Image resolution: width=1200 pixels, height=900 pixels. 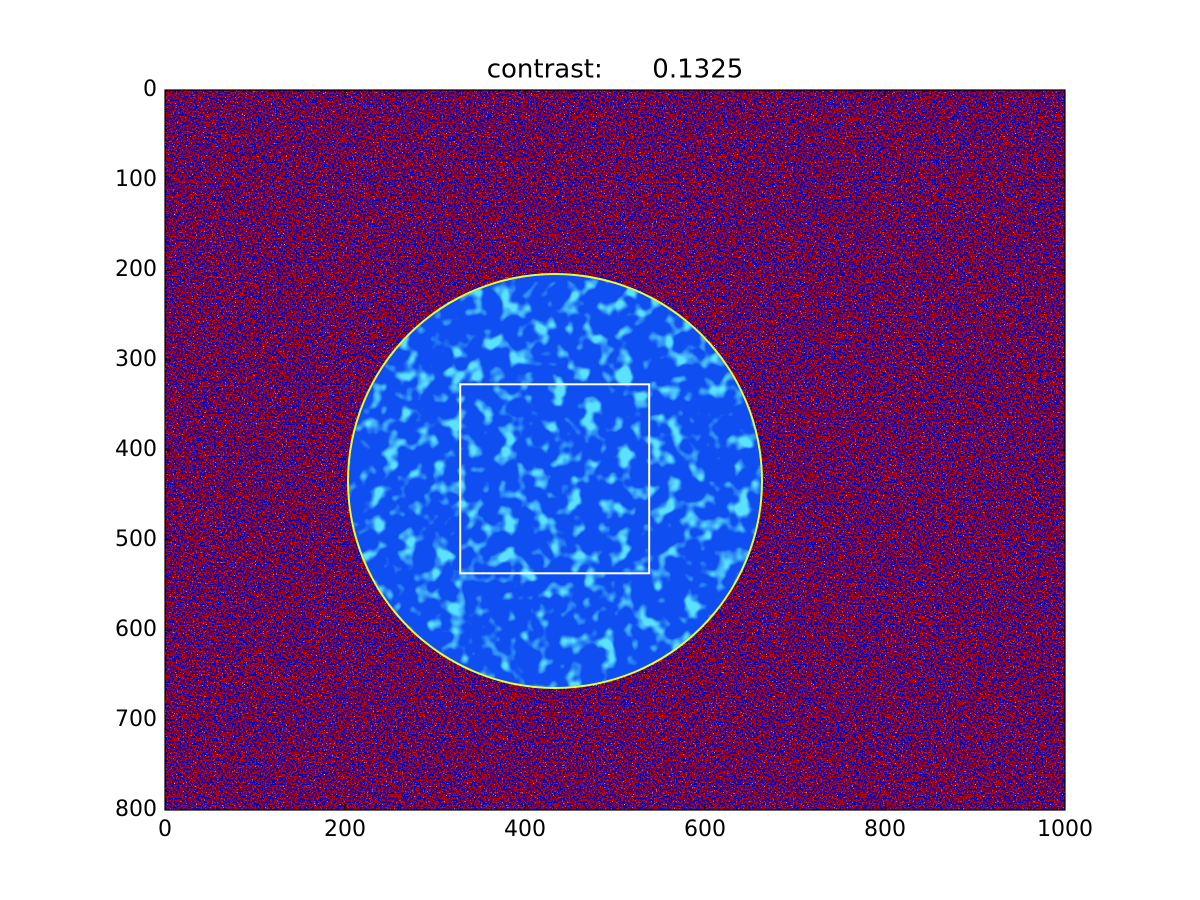 What do you see at coordinates (136, 719) in the screenshot?
I see `y-tick-label: 700` at bounding box center [136, 719].